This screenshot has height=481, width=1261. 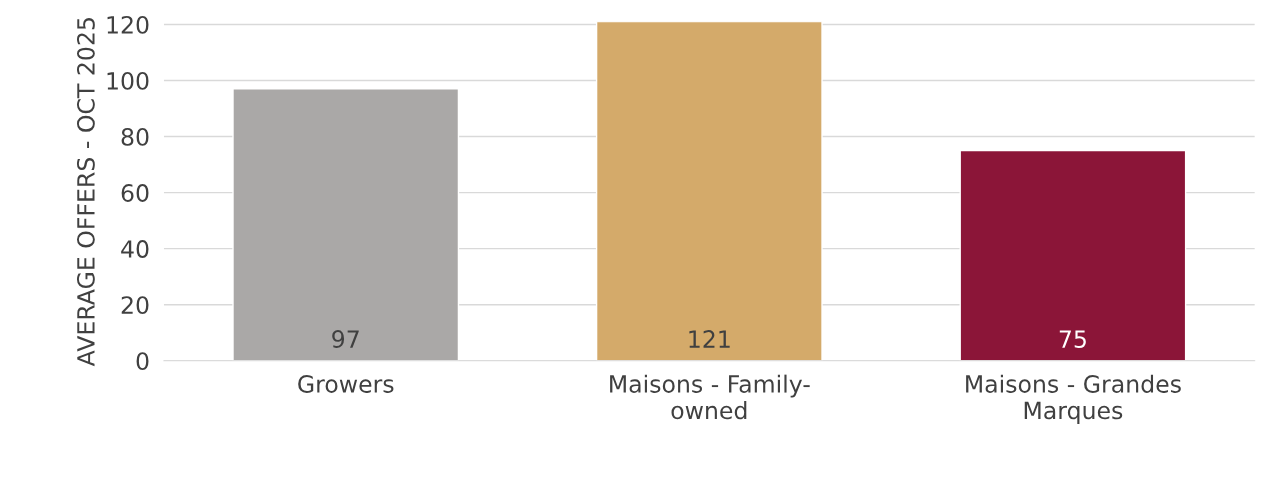 What do you see at coordinates (710, 397) in the screenshot?
I see `x-tick-label: Maisons - Family-owned` at bounding box center [710, 397].